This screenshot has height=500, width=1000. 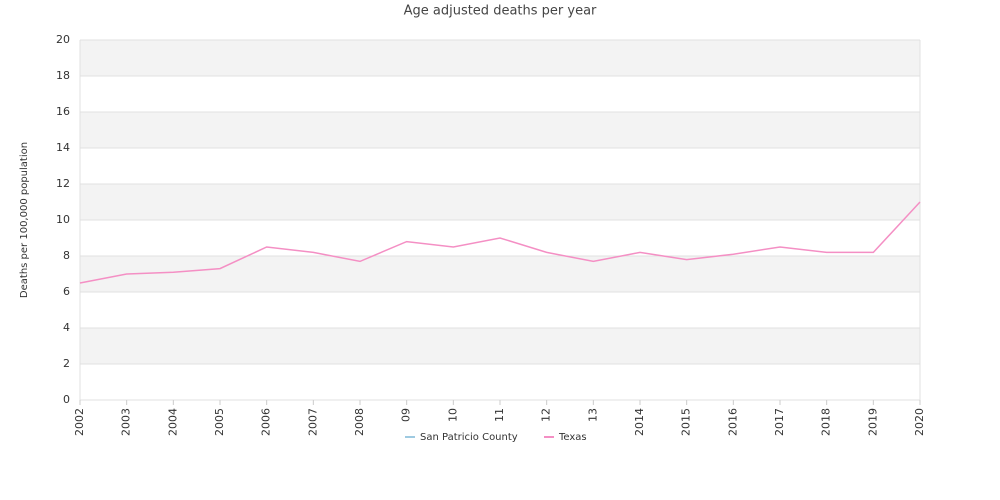 I want to click on legend-label: Texas, so click(x=572, y=437).